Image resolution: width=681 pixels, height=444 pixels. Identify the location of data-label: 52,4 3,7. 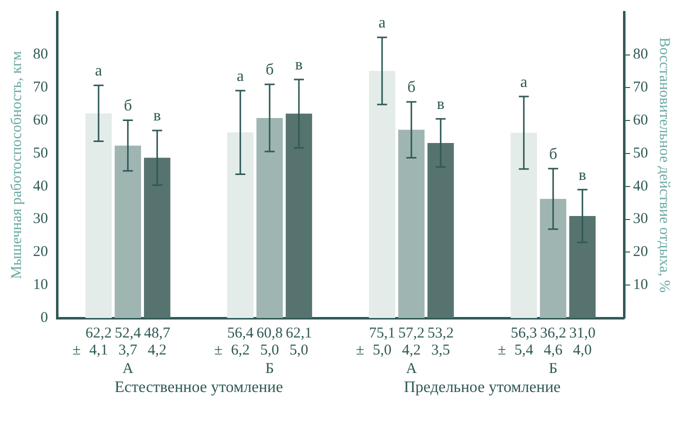
(128, 341).